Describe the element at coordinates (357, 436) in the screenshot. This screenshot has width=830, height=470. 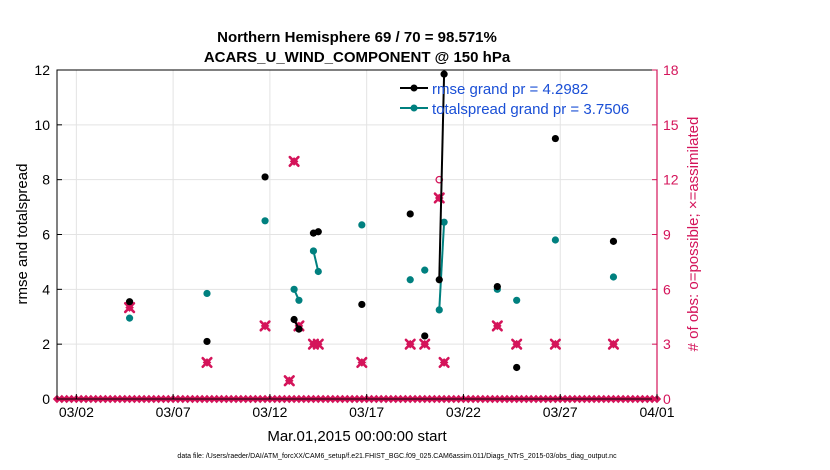
I see `x-axis-label: Mar.01,2015 00:00:00 start` at that location.